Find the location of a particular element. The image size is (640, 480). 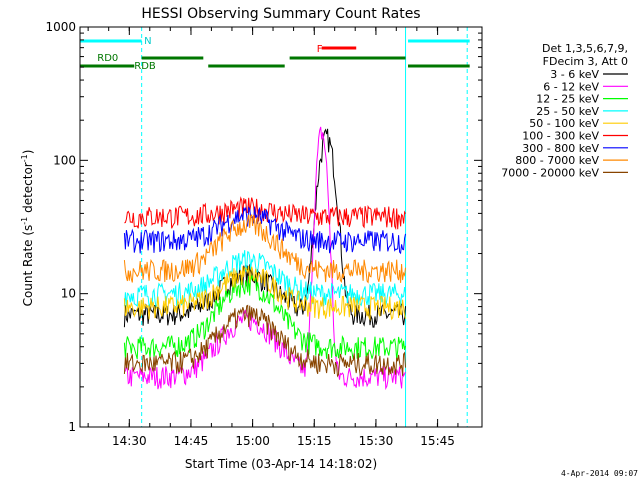

series-line-s3 is located at coordinates (264, 317).